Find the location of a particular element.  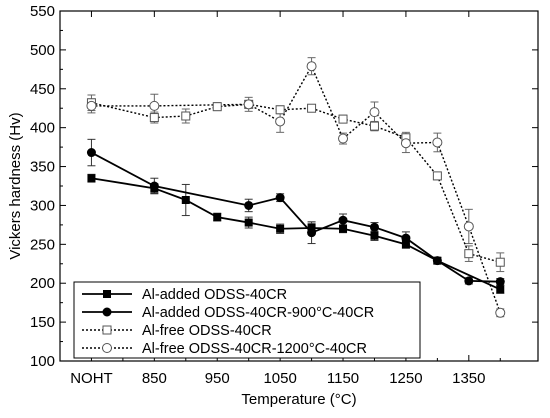

y-tick-label: 200 is located at coordinates (42, 283).